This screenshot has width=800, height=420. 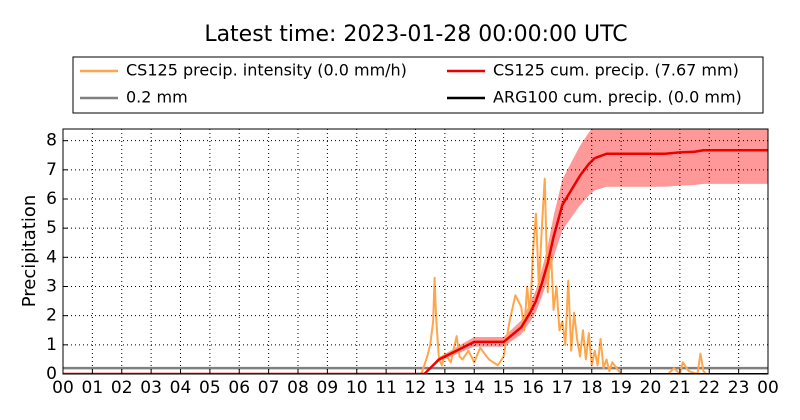 What do you see at coordinates (51, 257) in the screenshot?
I see `y-tick-label: 4` at bounding box center [51, 257].